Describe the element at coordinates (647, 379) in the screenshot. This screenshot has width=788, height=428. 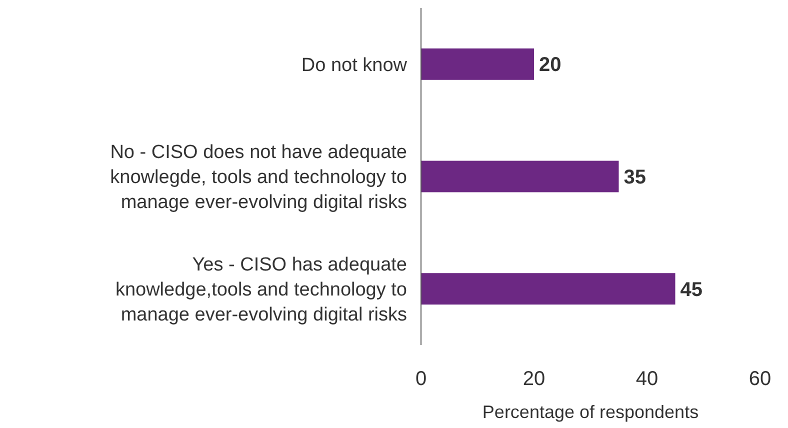
I see `x-tick-label: 40` at that location.